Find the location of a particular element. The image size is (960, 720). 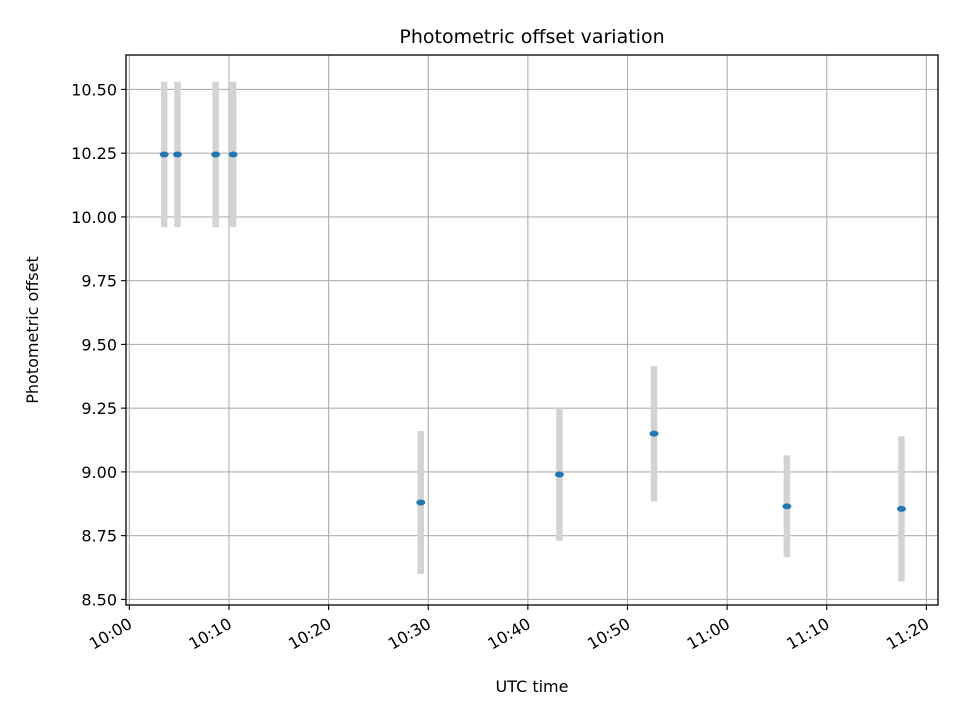

y-tick-label: 9.50 is located at coordinates (99, 344).